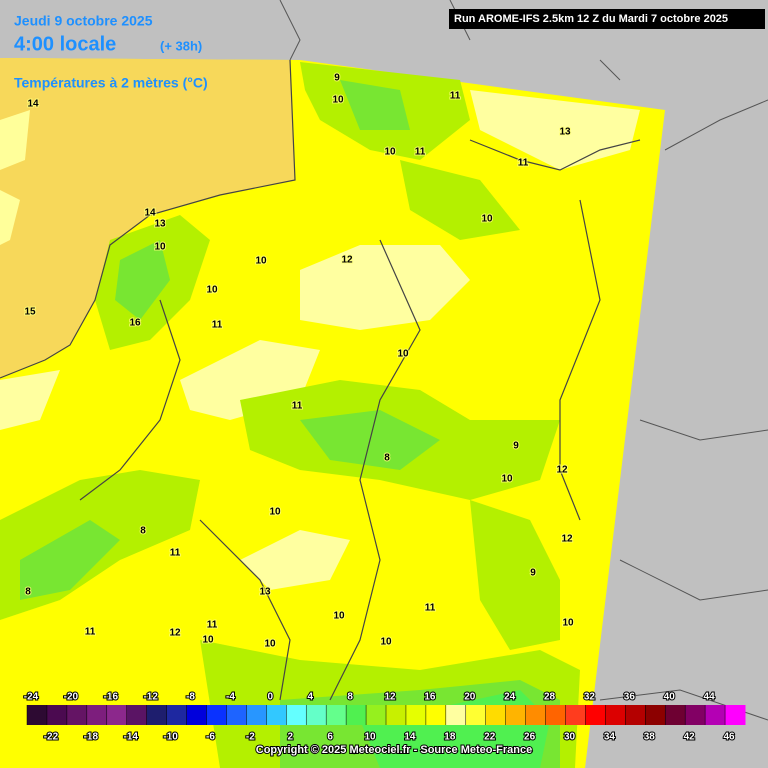  What do you see at coordinates (130, 737) in the screenshot?
I see `colorbar-label: -14` at bounding box center [130, 737].